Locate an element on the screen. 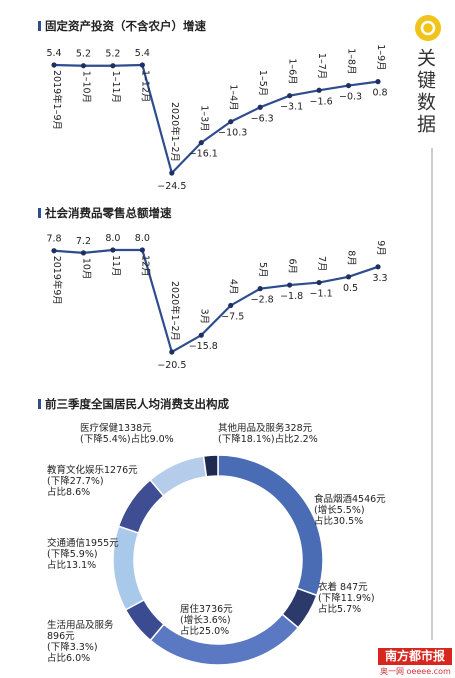 Image resolution: width=455 pixels, height=678 pixels. label-line: 生活用品及服务 is located at coordinates (80, 625).